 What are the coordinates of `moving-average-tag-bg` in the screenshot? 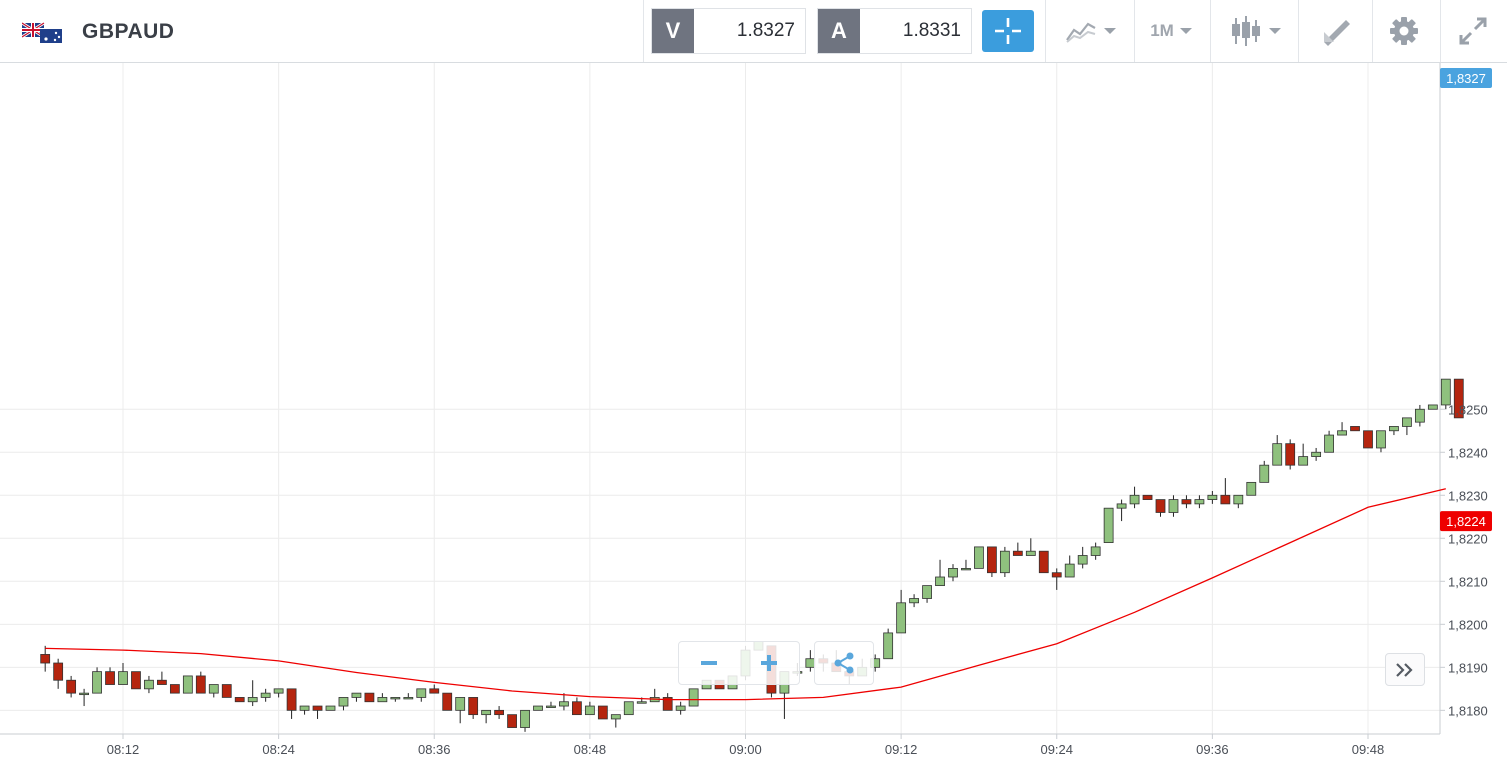 It's located at (1466, 521).